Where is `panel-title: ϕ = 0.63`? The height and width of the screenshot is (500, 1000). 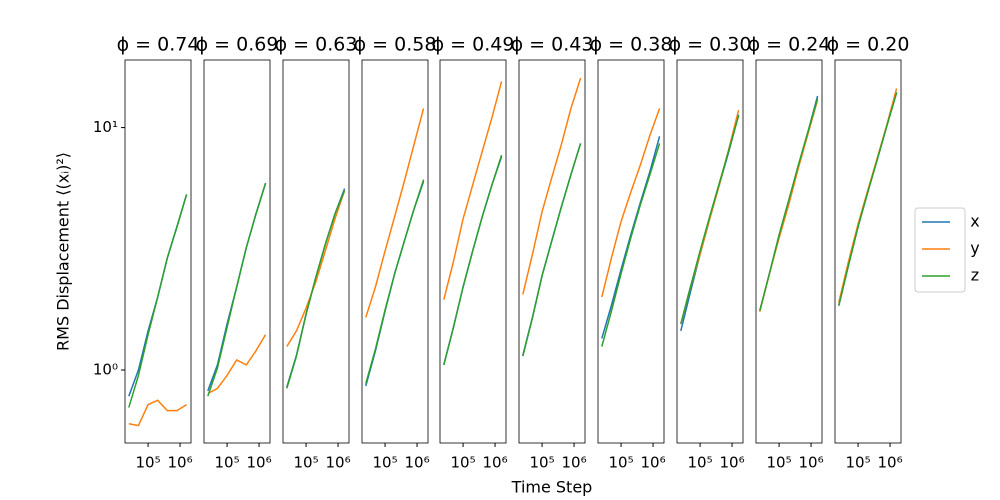 panel-title: ϕ = 0.63 is located at coordinates (316, 45).